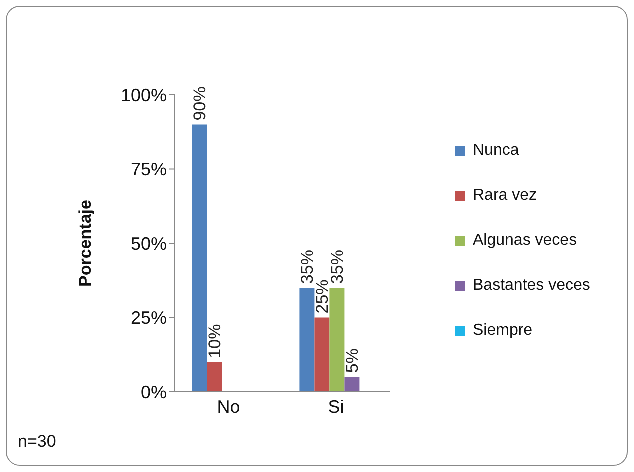 This screenshot has width=634, height=472. Describe the element at coordinates (148, 318) in the screenshot. I see `y-tick-label: 25%` at that location.